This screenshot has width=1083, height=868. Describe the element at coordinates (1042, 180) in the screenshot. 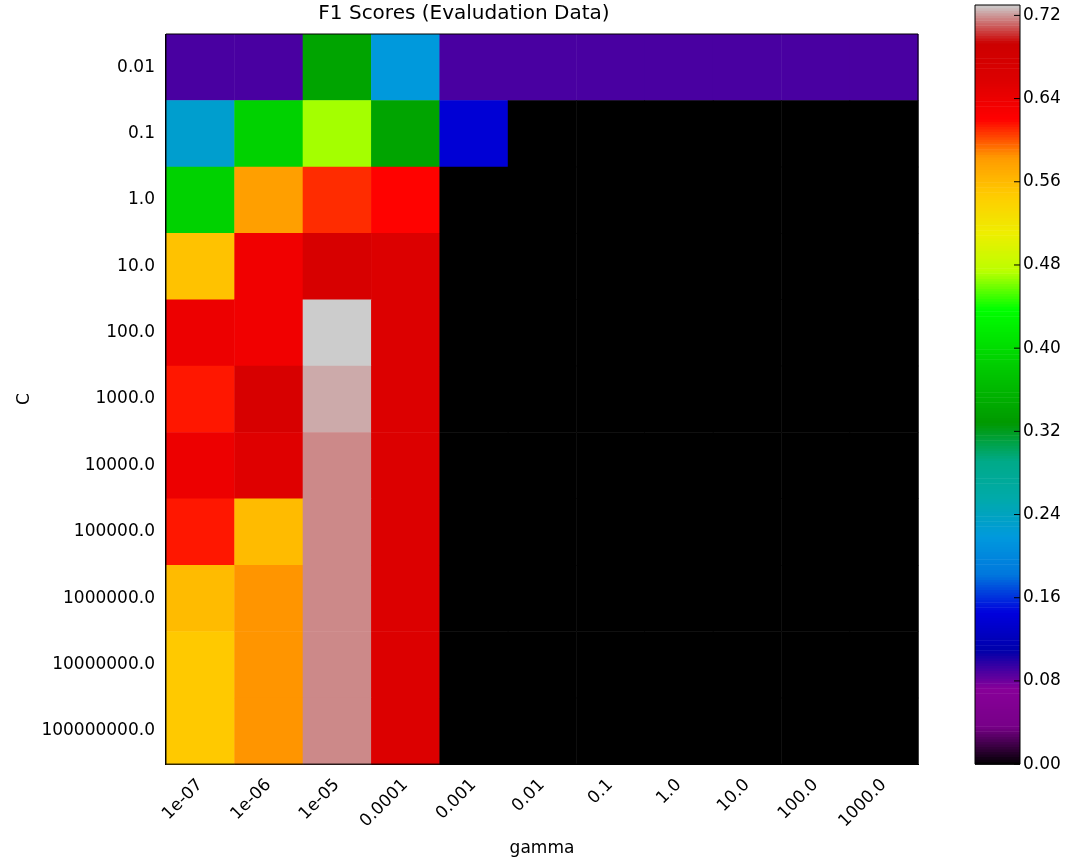

I see `color-bar-label: 0.56` at that location.